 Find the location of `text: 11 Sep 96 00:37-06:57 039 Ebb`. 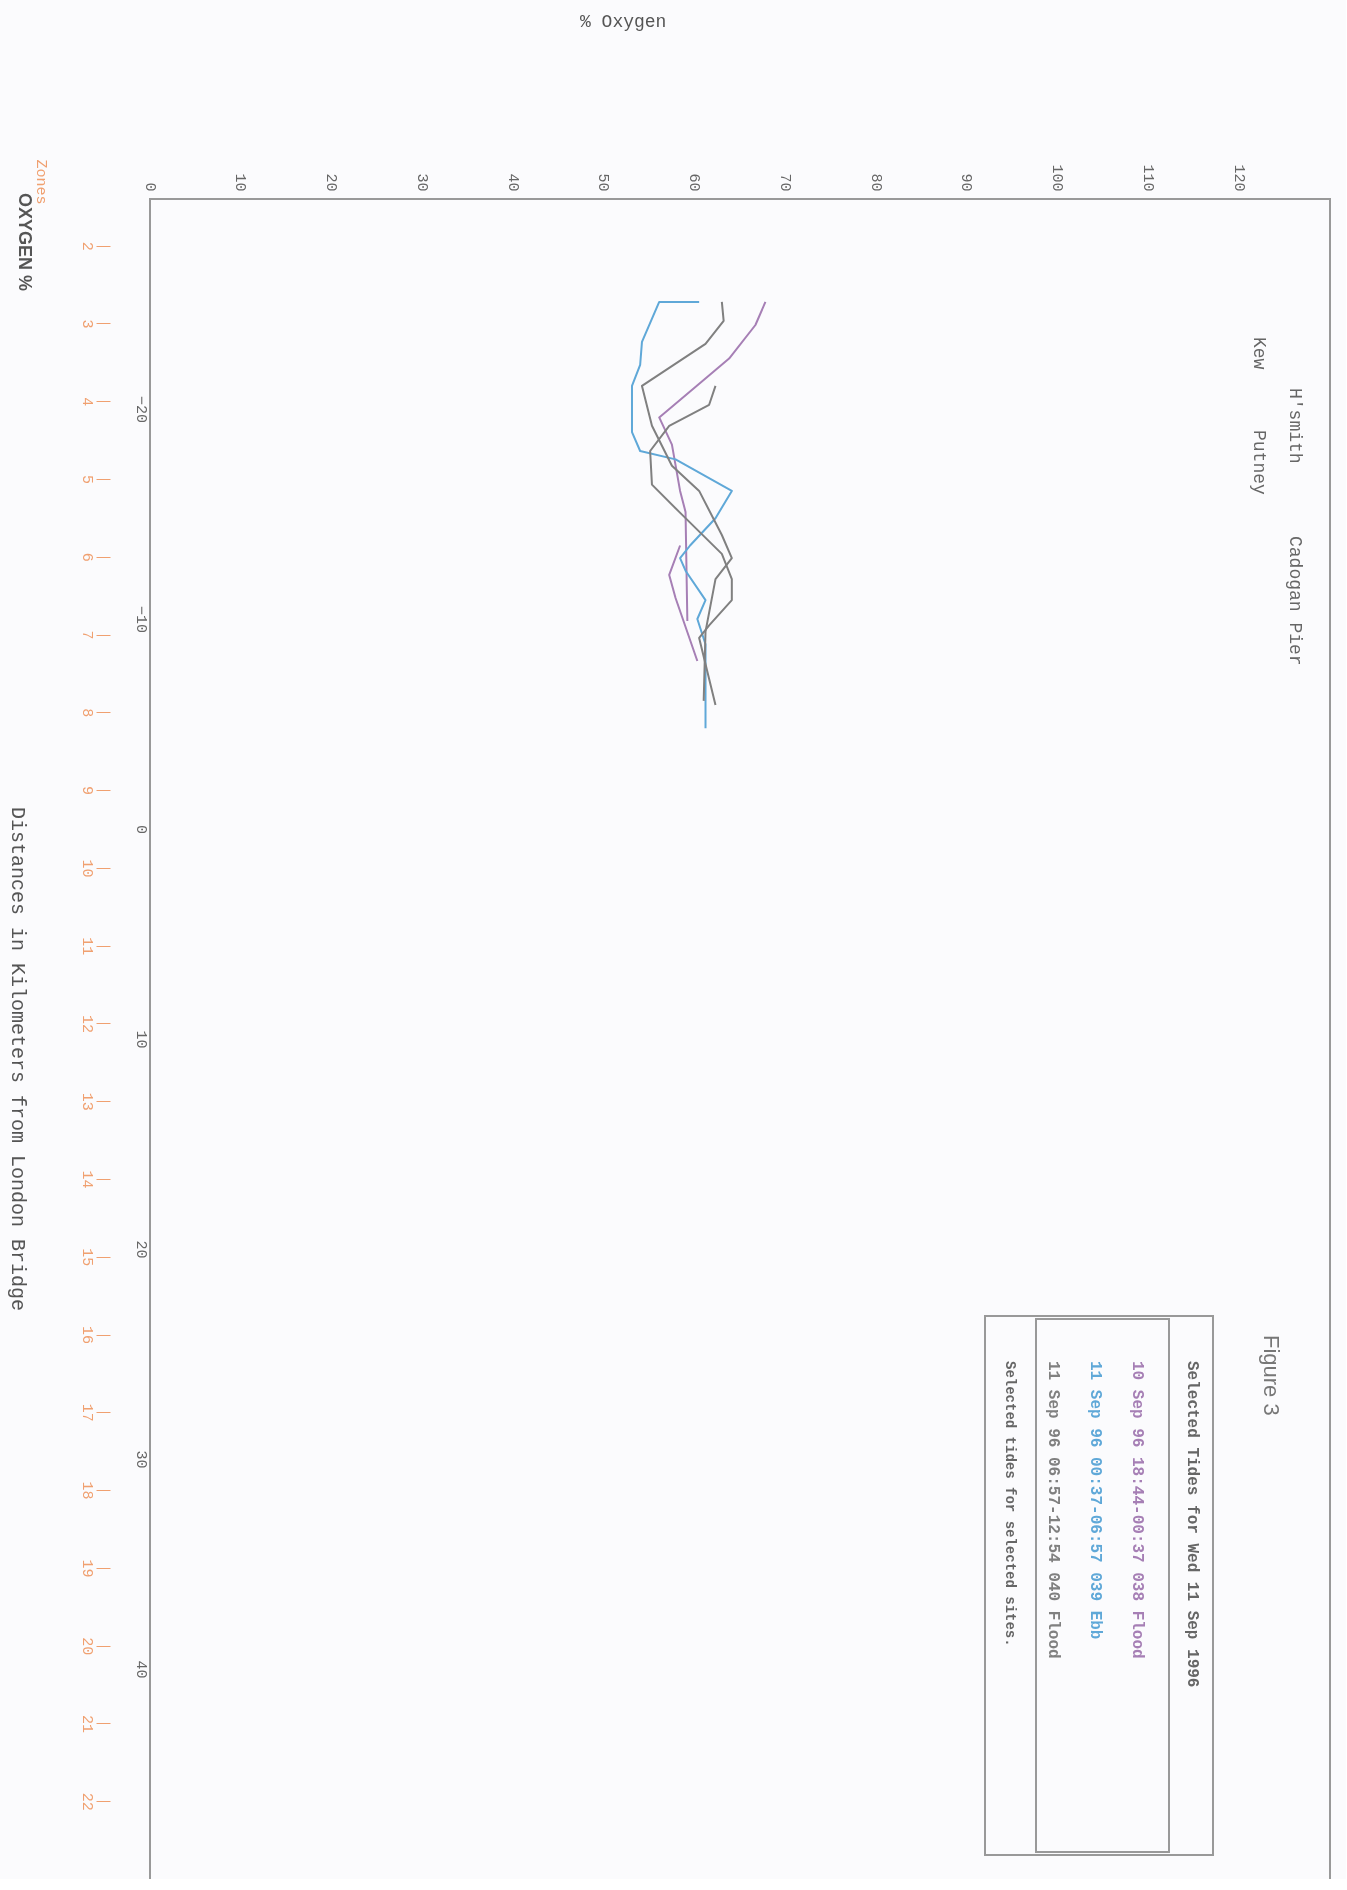

text: 11 Sep 96 00:37-06:57 039 Ebb is located at coordinates (1095, 1500).